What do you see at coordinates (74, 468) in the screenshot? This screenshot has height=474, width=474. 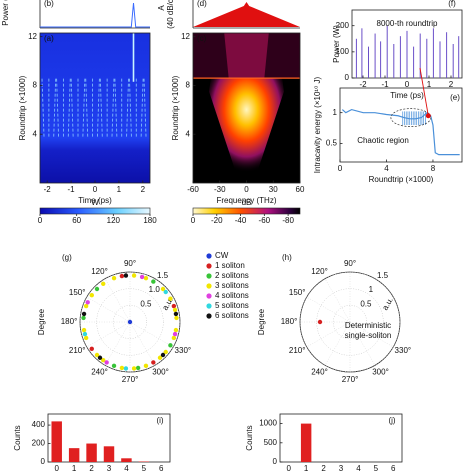 I see `x-tick-label: 1` at bounding box center [74, 468].